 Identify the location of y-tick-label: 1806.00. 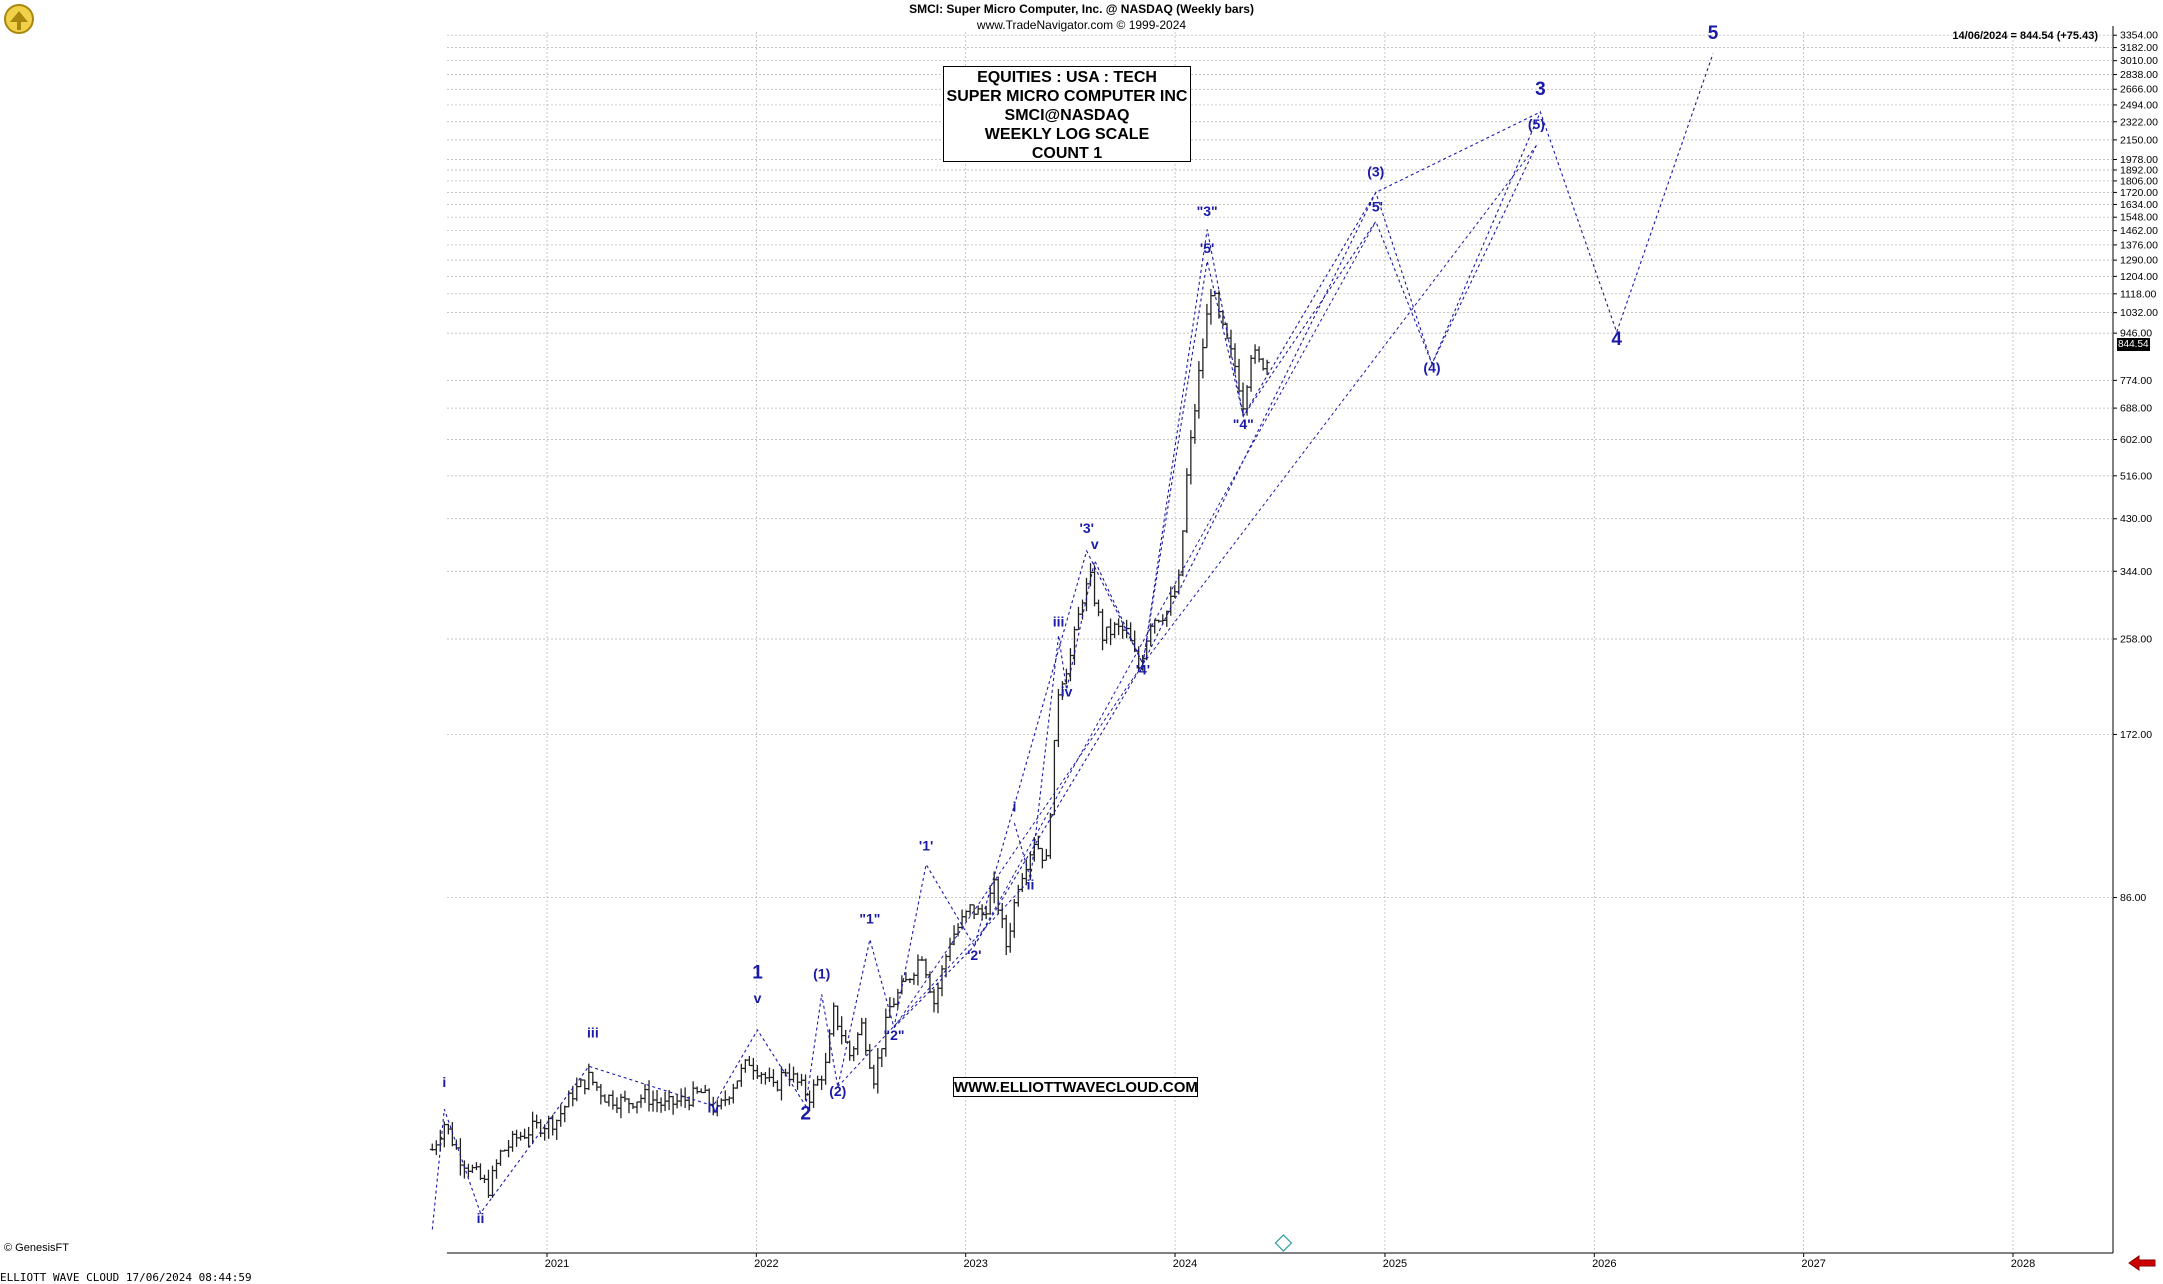
(2139, 181).